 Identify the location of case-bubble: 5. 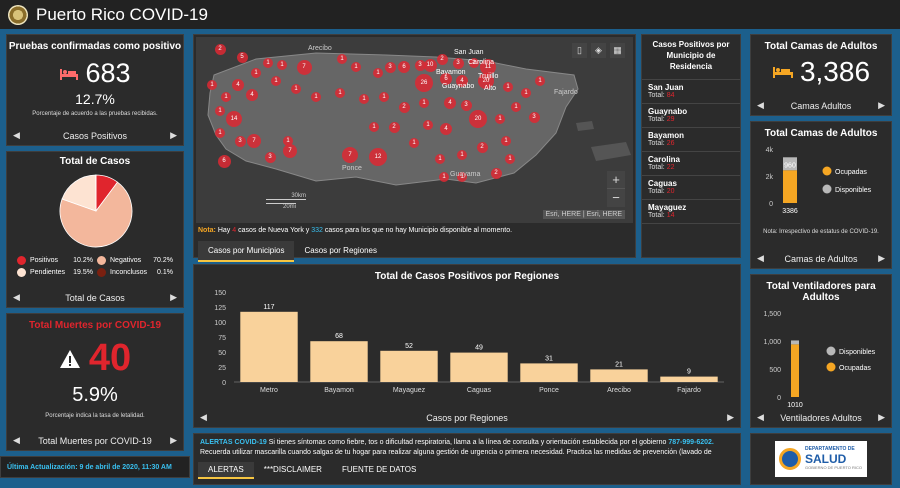
(242, 57).